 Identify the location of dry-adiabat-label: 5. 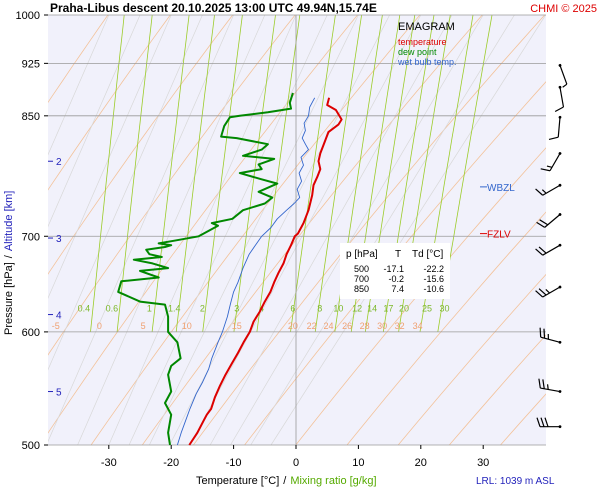
(143, 326).